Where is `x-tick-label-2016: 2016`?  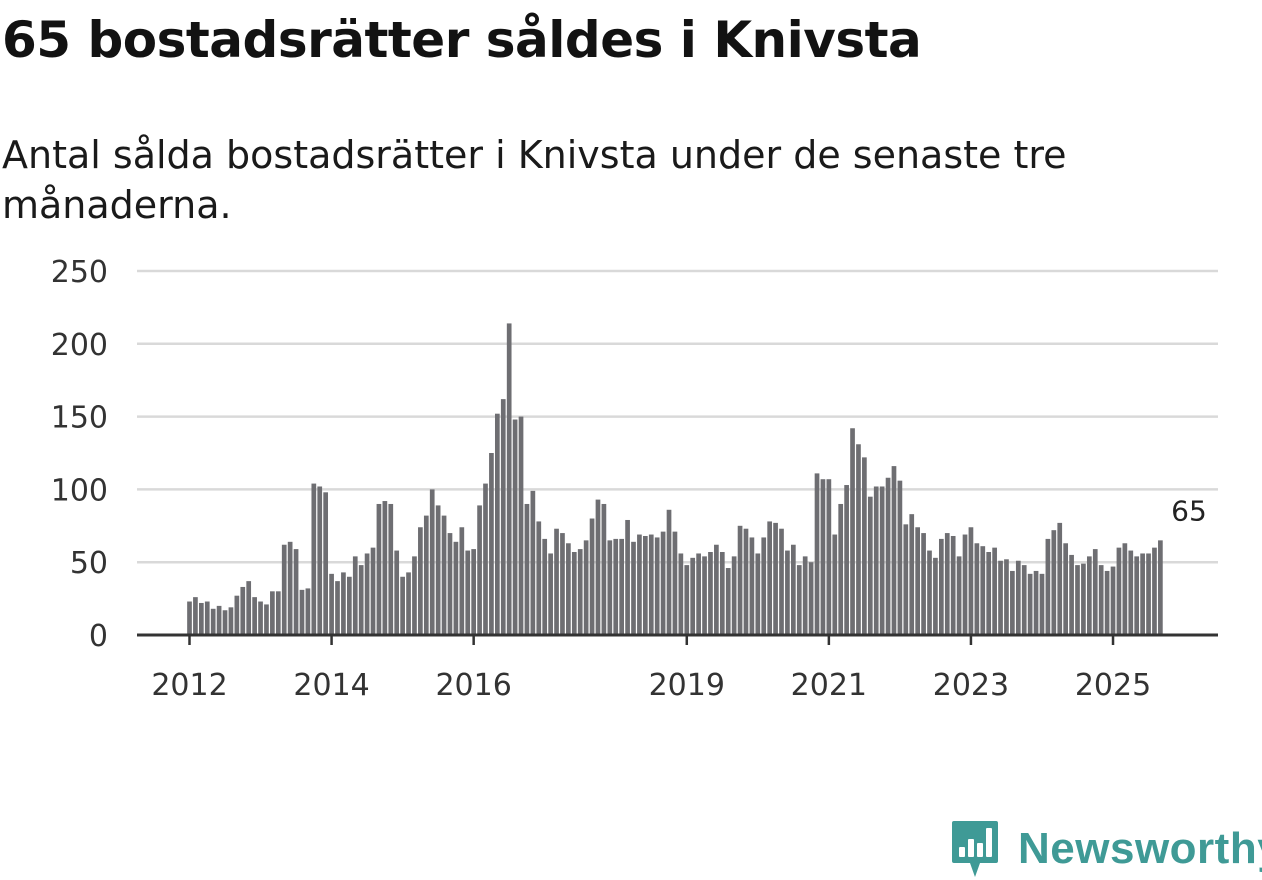 x-tick-label-2016: 2016 is located at coordinates (473, 685).